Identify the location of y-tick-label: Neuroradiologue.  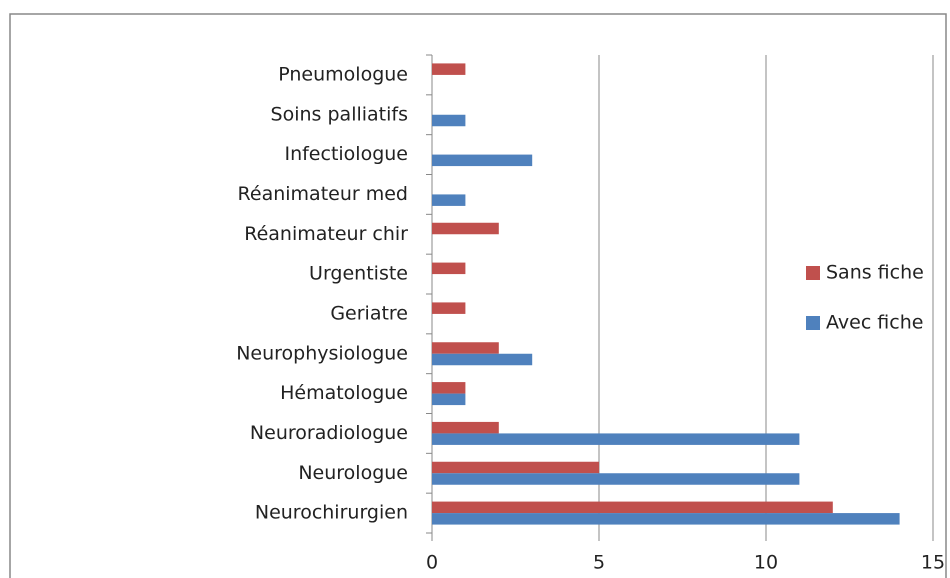
(329, 433).